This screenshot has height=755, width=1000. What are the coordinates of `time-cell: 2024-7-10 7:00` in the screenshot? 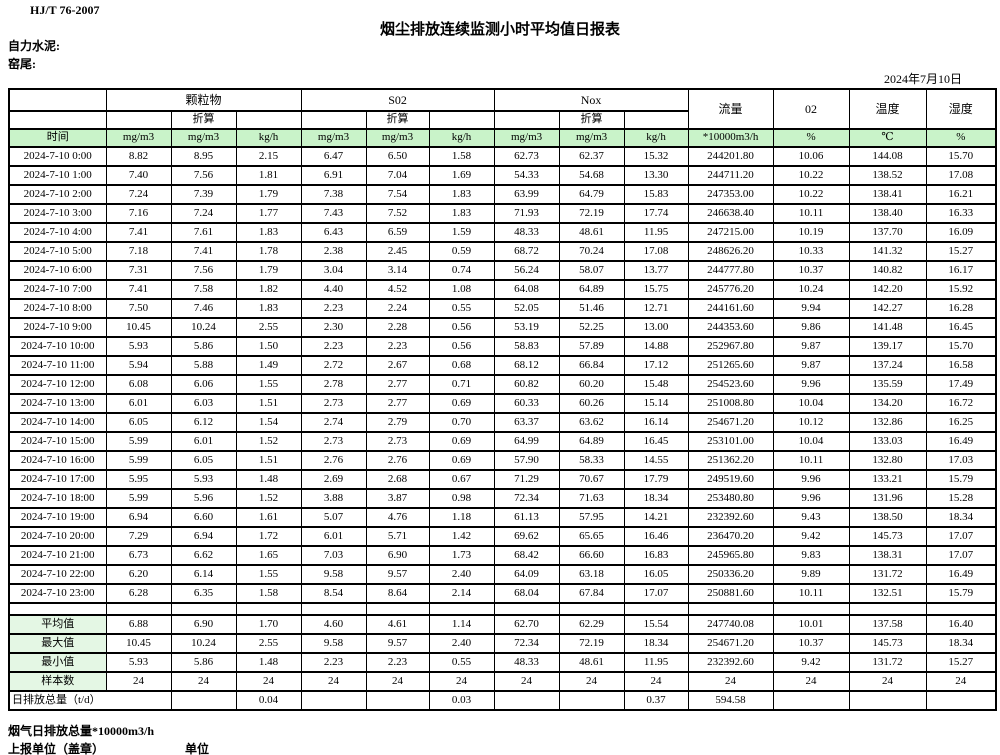 It's located at (57, 289).